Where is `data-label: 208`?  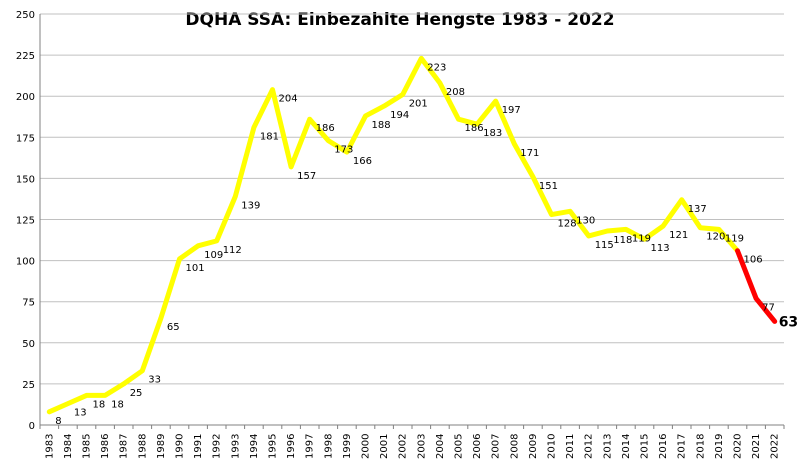
data-label: 208 is located at coordinates (455, 92).